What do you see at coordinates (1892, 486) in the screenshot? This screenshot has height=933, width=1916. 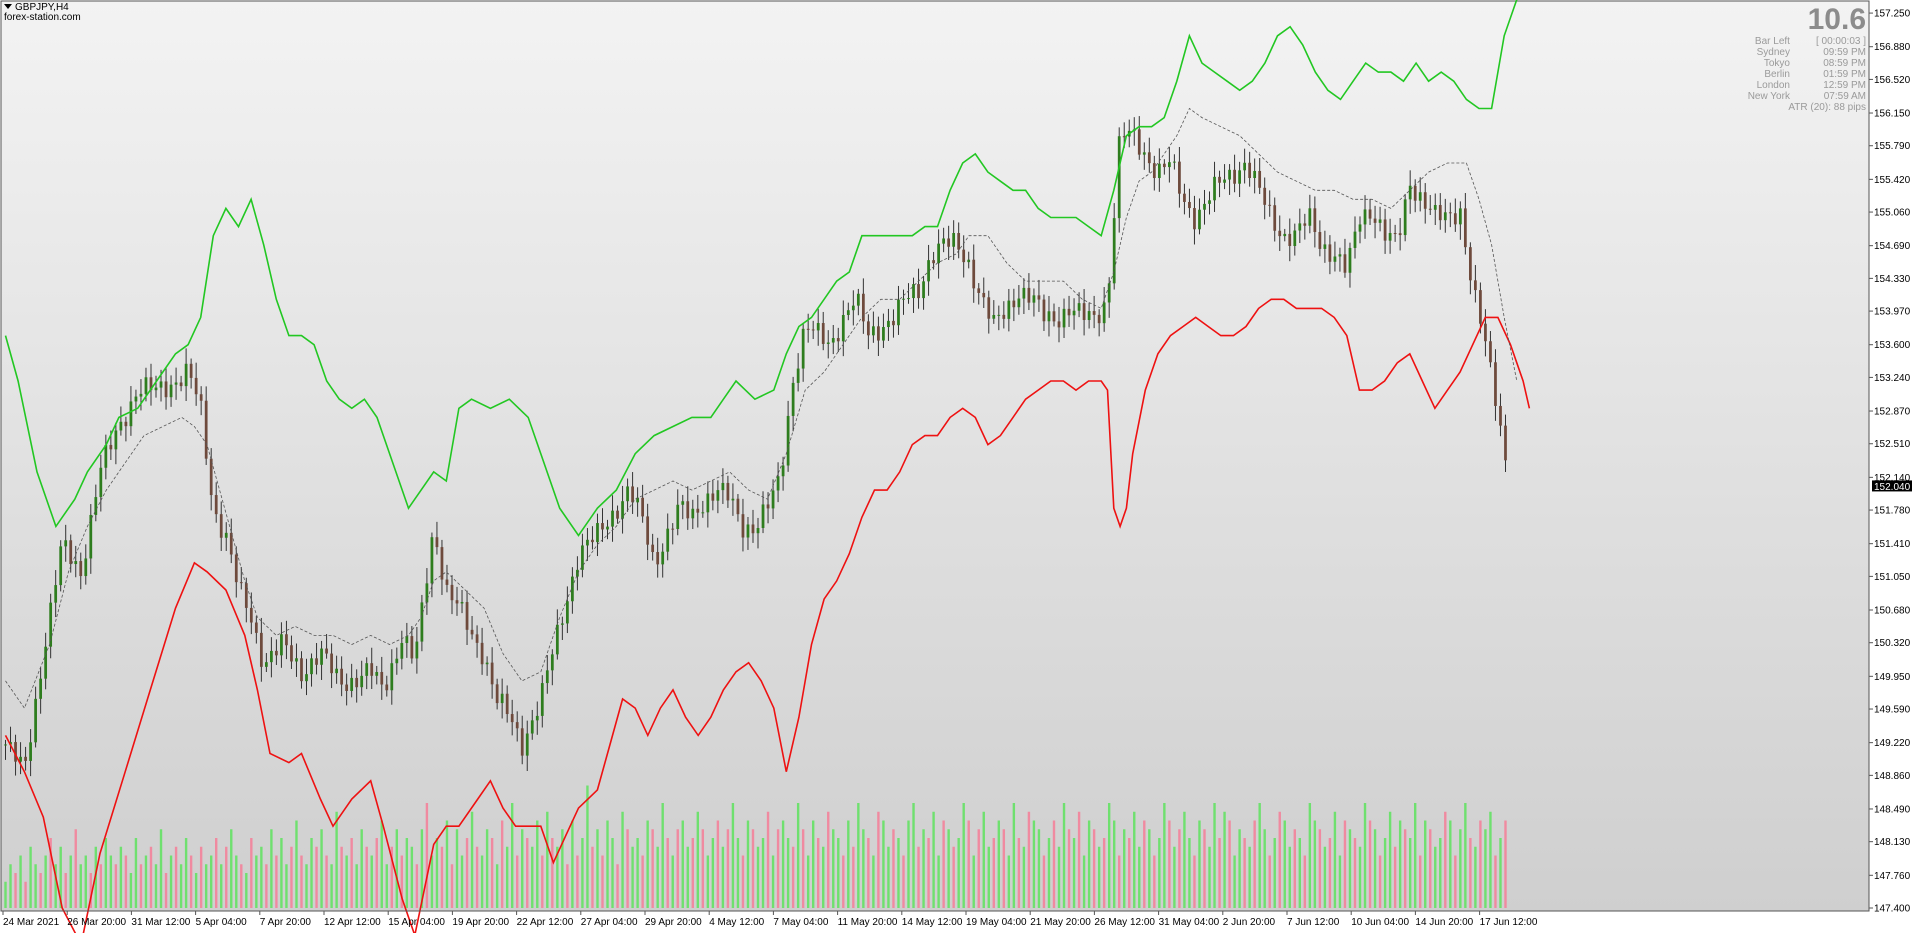 I see `current-price-marker: 152.040` at bounding box center [1892, 486].